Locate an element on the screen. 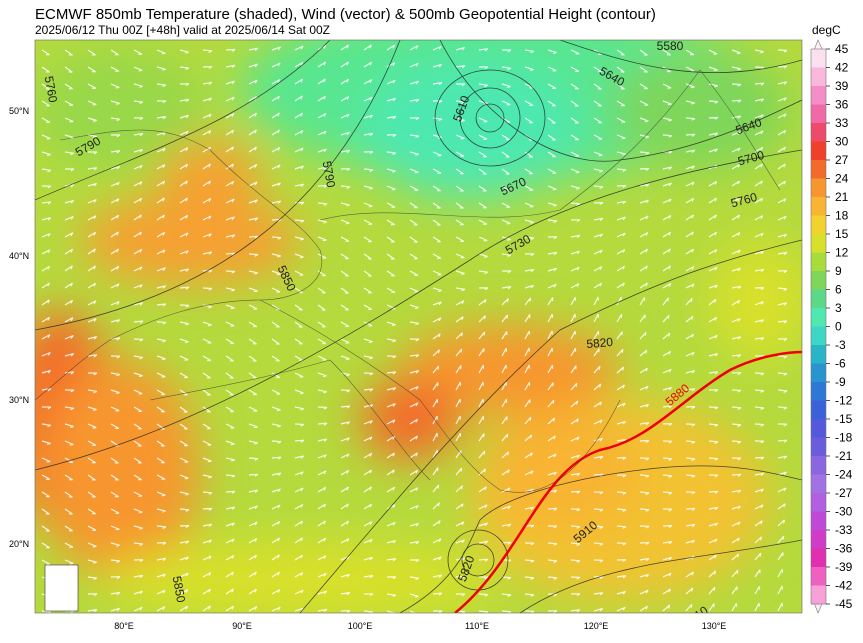  colorbar-tick-label: -6 is located at coordinates (840, 364).